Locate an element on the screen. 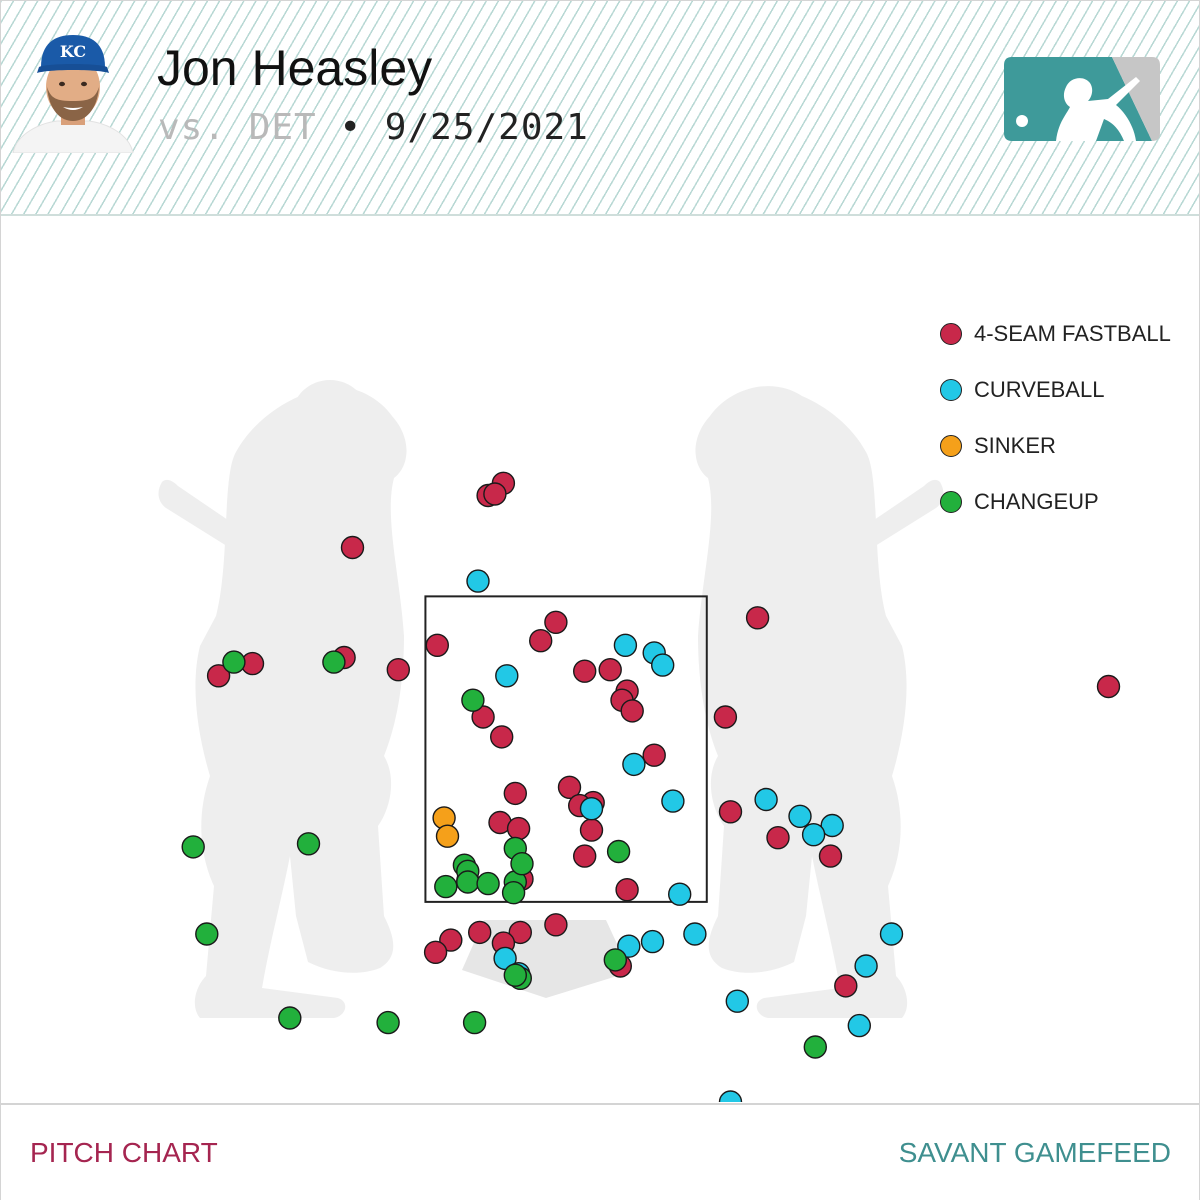 The image size is (1200, 1201). legend-label: SINKER is located at coordinates (1015, 445).